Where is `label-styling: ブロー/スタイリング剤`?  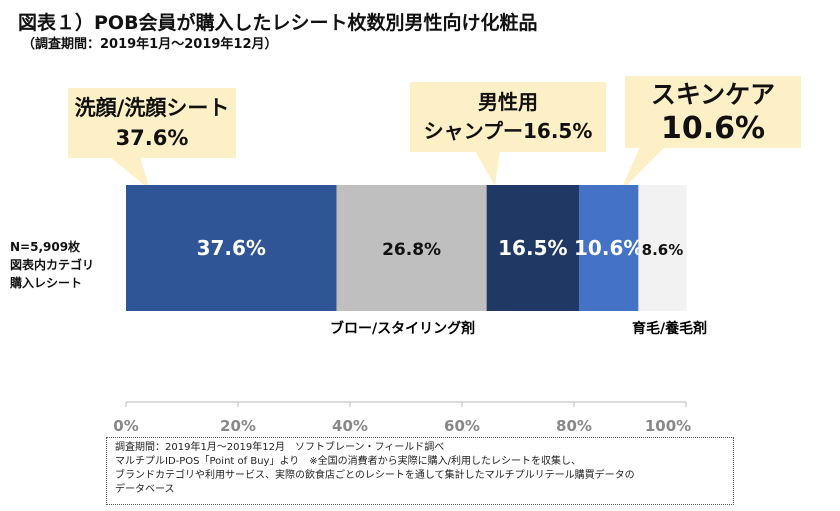 label-styling: ブロー/スタイリング剤 is located at coordinates (403, 329).